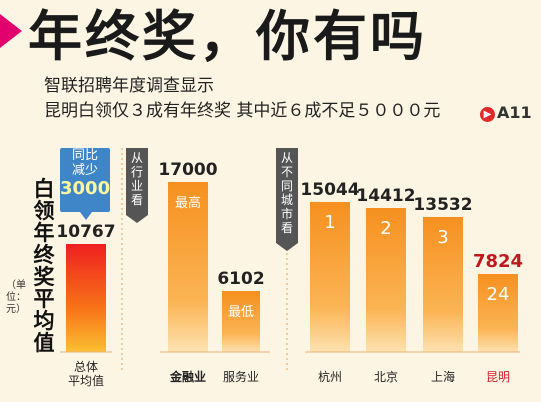 Image resolution: width=541 pixels, height=402 pixels. What do you see at coordinates (330, 190) in the screenshot?
I see `bar-value-label: 15044` at bounding box center [330, 190].